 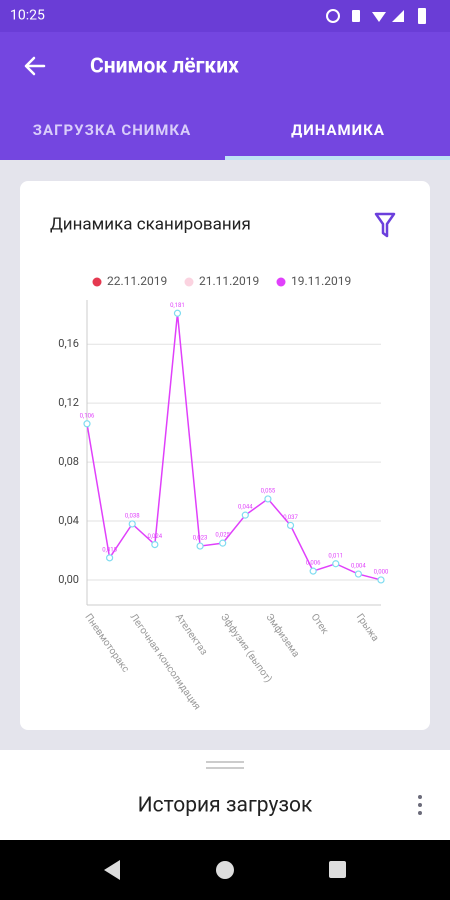 What do you see at coordinates (225, 806) in the screenshot?
I see `sheet-title: История загрузок` at bounding box center [225, 806].